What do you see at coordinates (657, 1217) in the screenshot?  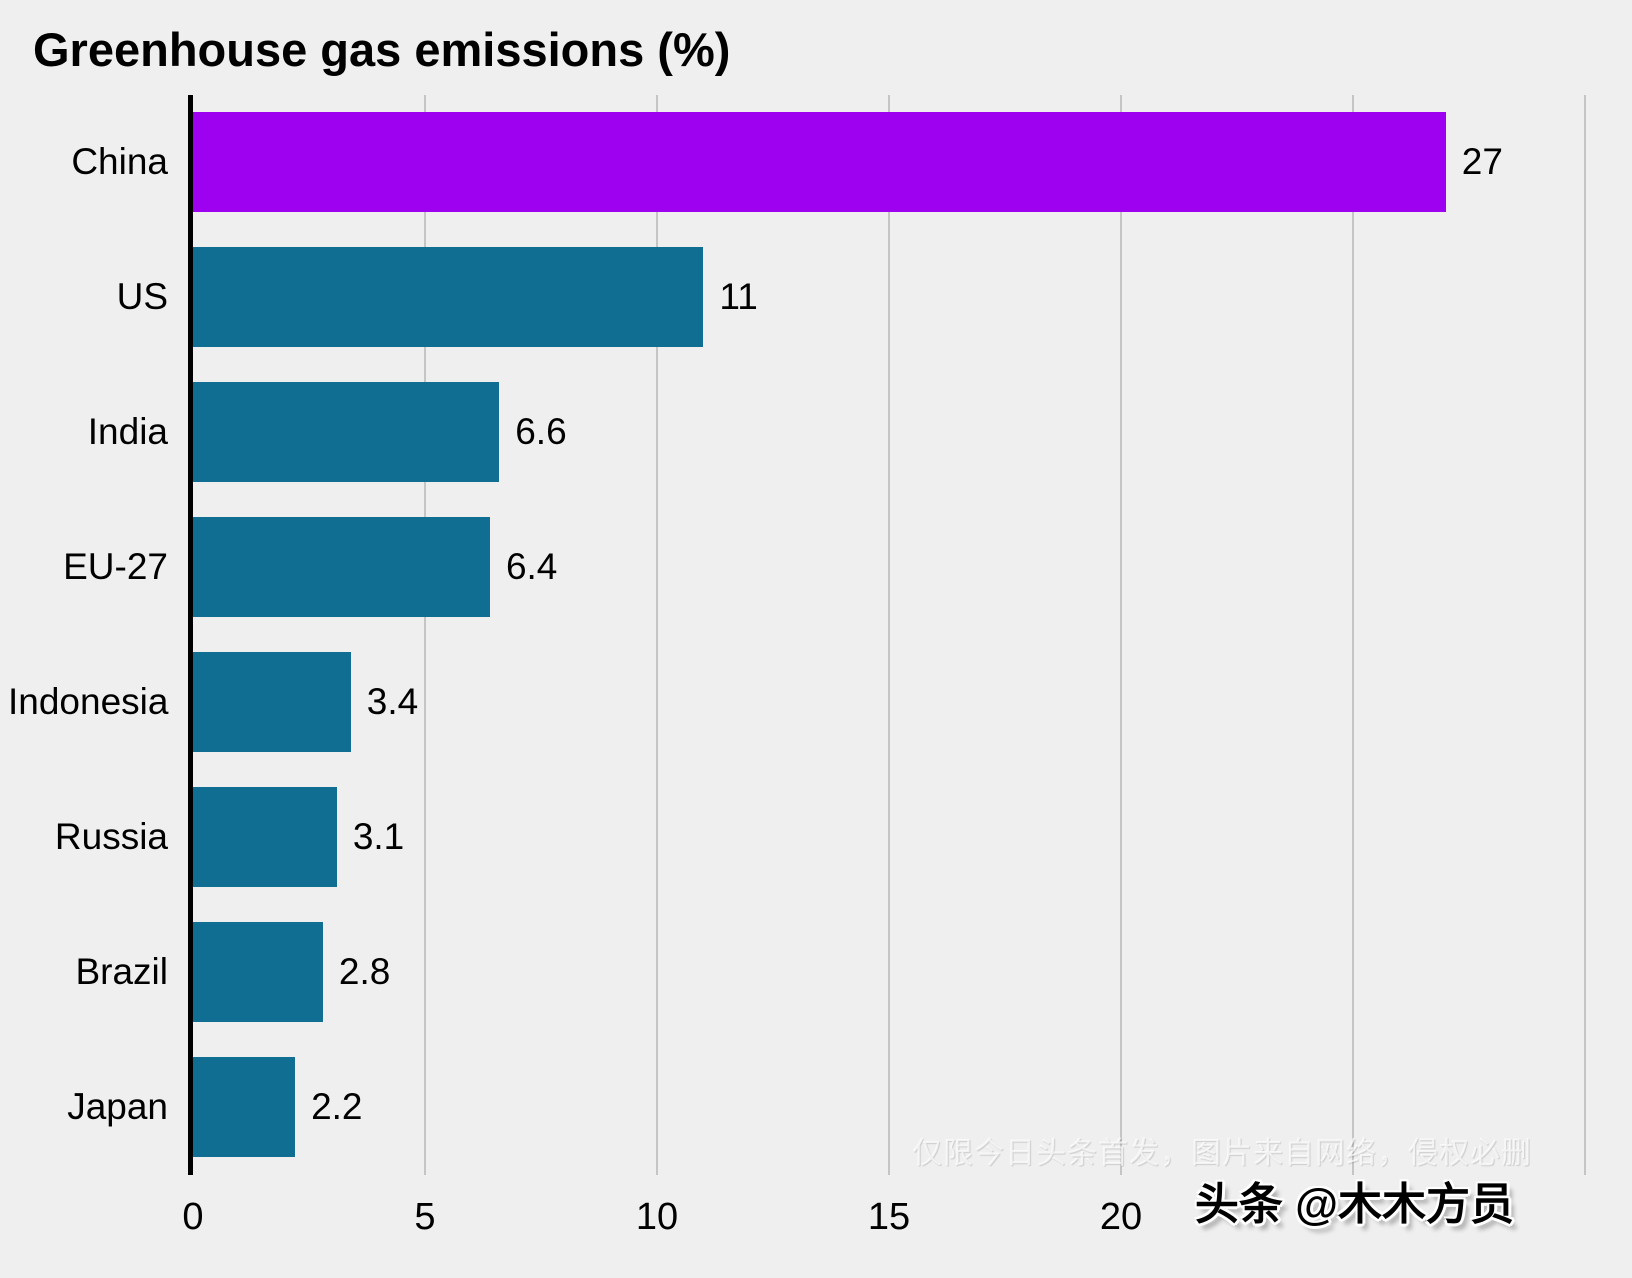 I see `x-tick-10: 10` at bounding box center [657, 1217].